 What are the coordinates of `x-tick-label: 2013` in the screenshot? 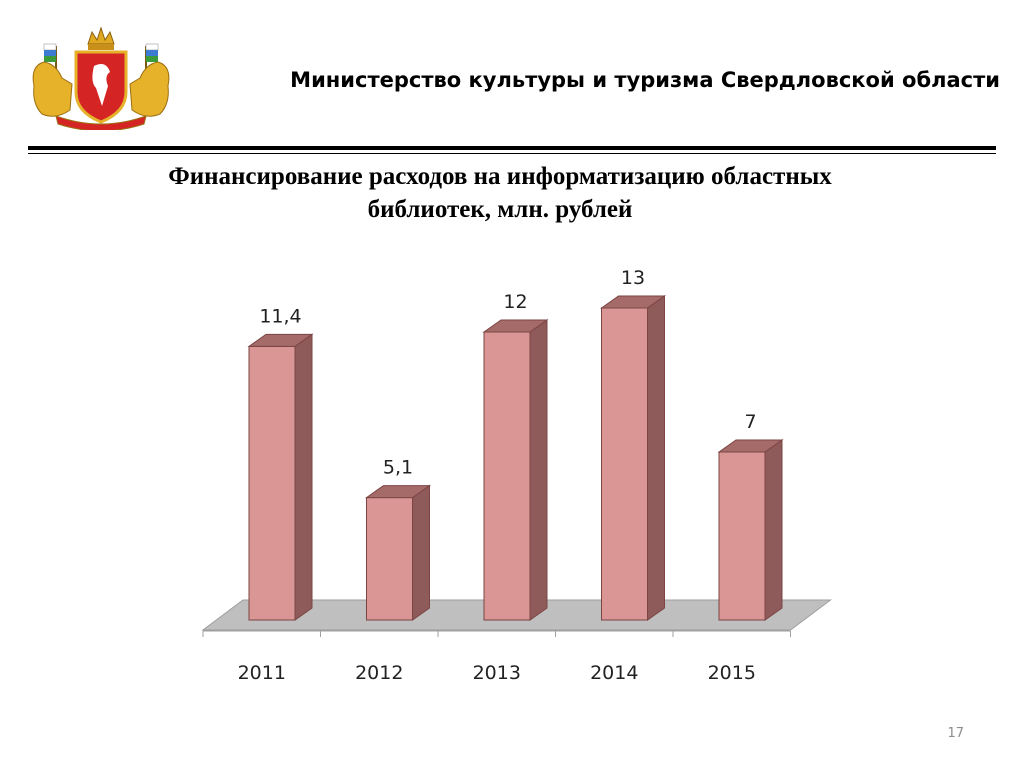 It's located at (497, 673).